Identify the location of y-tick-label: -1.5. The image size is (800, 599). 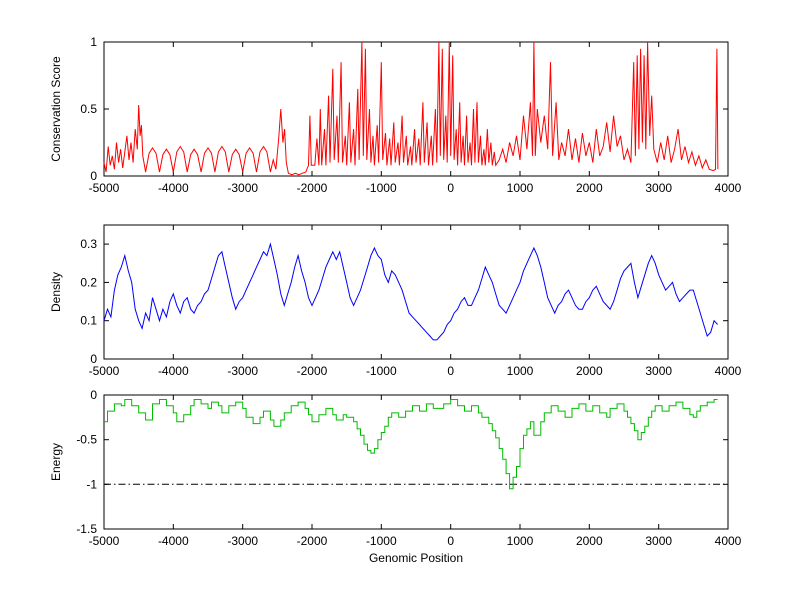
(86, 529).